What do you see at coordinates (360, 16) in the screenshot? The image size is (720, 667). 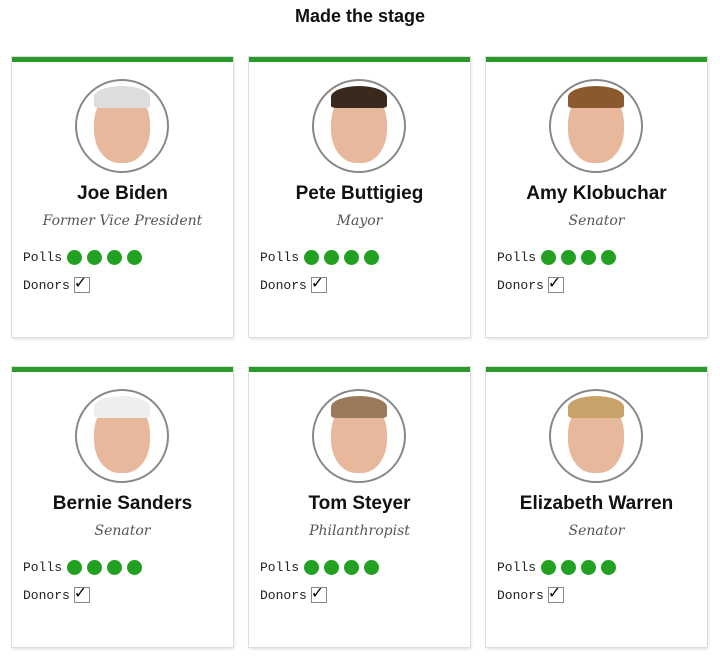 I see `section-title: Made the stage` at bounding box center [360, 16].